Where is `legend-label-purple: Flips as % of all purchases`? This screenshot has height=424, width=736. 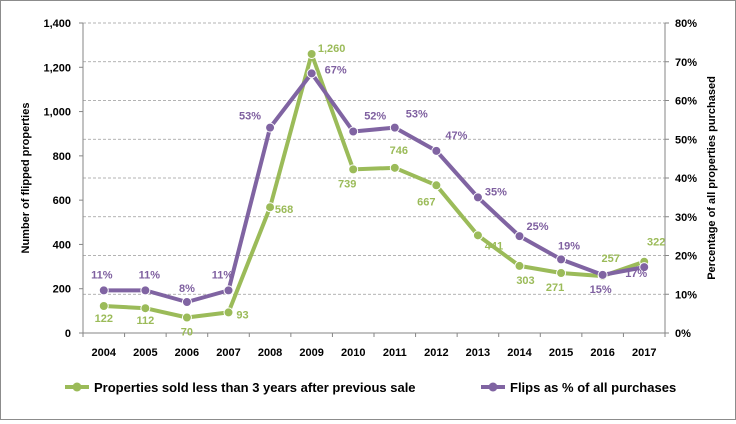
legend-label-purple: Flips as % of all purchases is located at coordinates (593, 387).